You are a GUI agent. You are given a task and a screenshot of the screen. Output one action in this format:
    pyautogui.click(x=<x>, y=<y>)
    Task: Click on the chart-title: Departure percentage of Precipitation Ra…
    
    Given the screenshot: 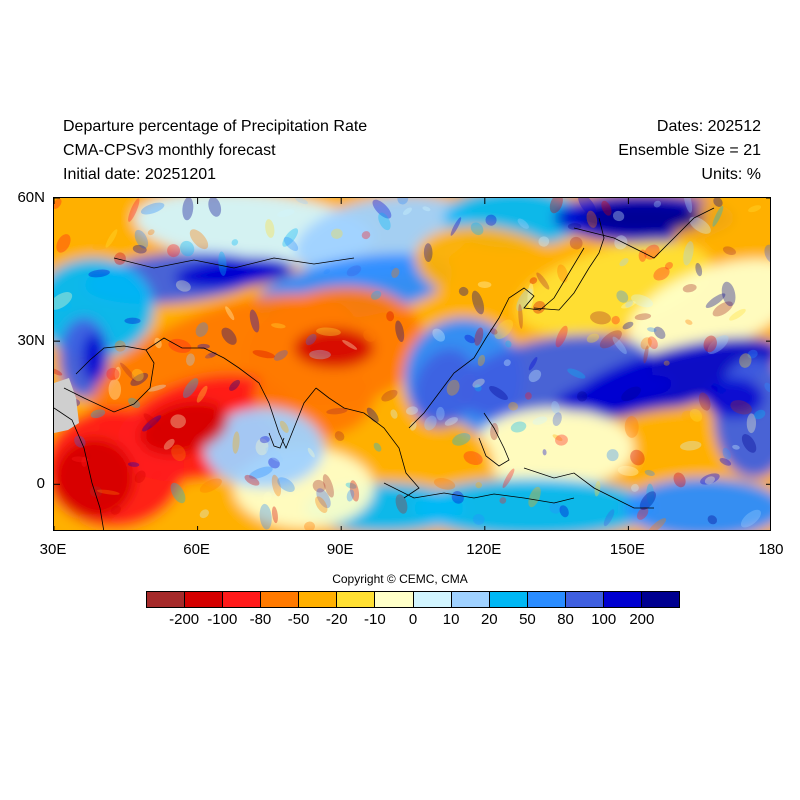 What is the action you would take?
    pyautogui.click(x=215, y=126)
    